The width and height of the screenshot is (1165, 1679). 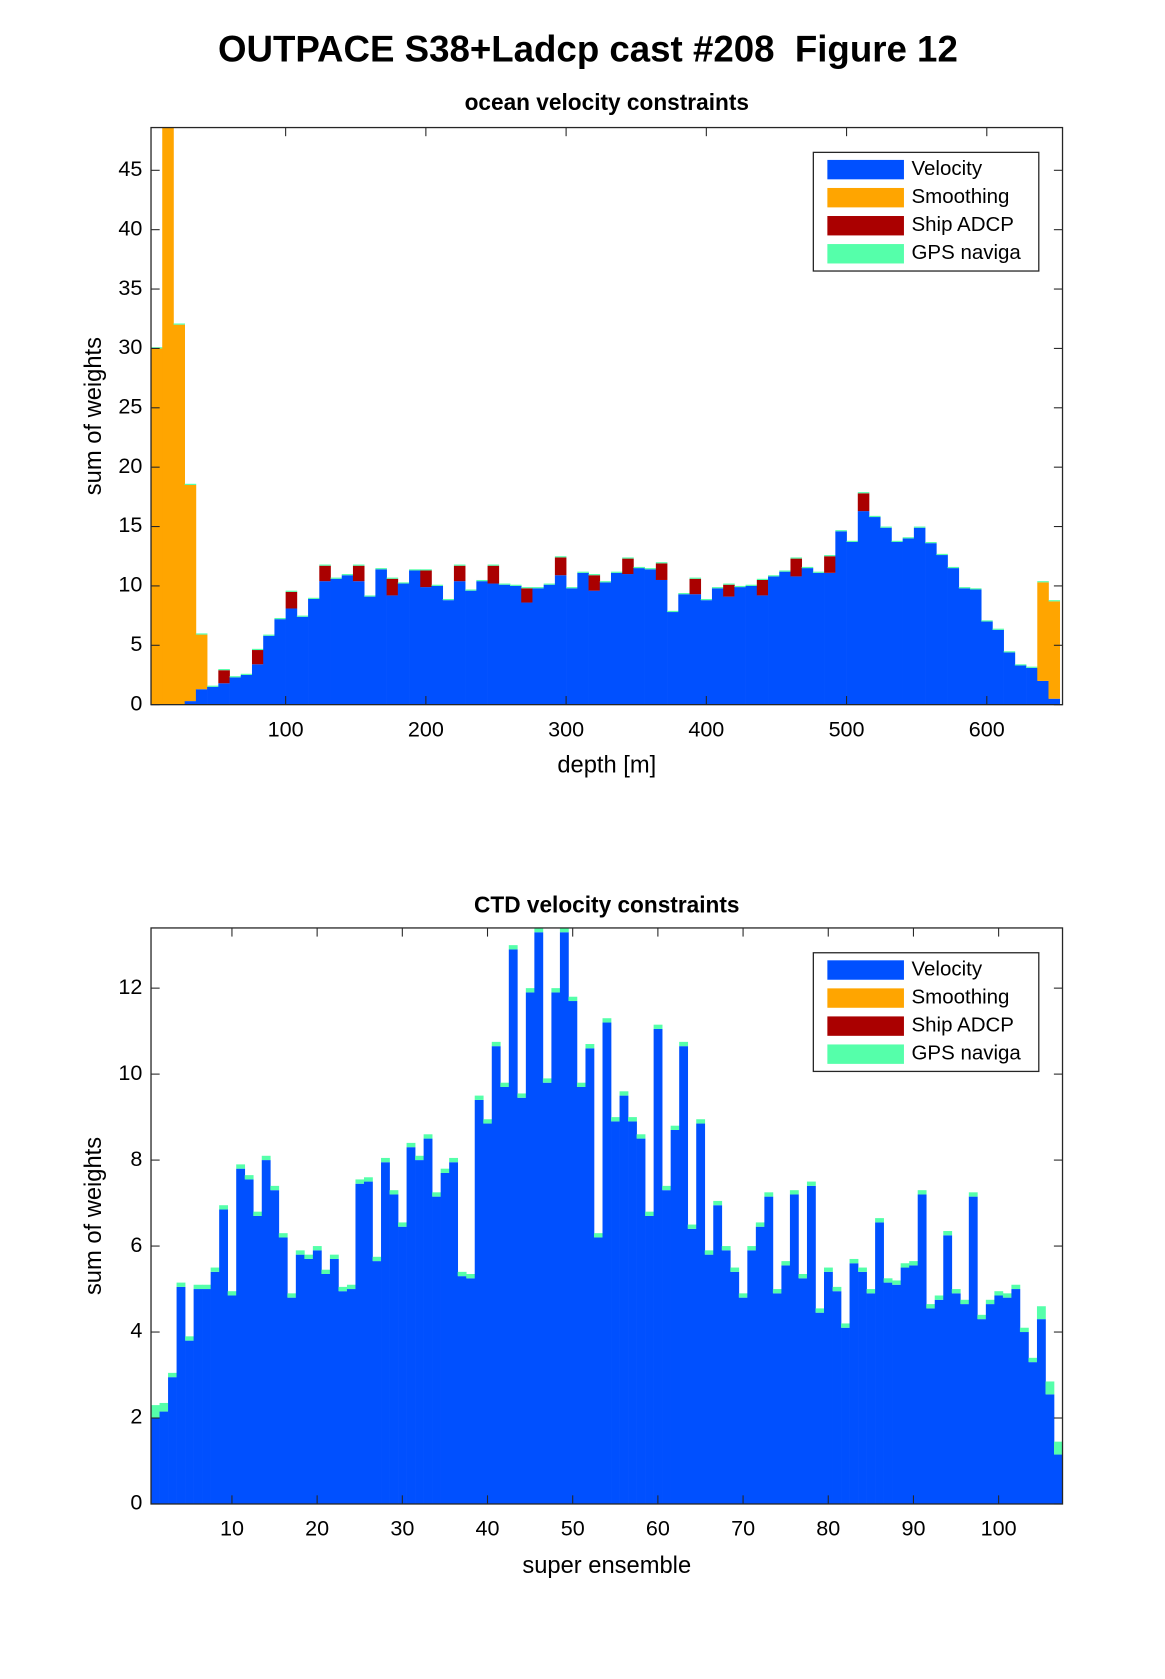 I want to click on y-tick-label: 25, so click(x=130, y=405).